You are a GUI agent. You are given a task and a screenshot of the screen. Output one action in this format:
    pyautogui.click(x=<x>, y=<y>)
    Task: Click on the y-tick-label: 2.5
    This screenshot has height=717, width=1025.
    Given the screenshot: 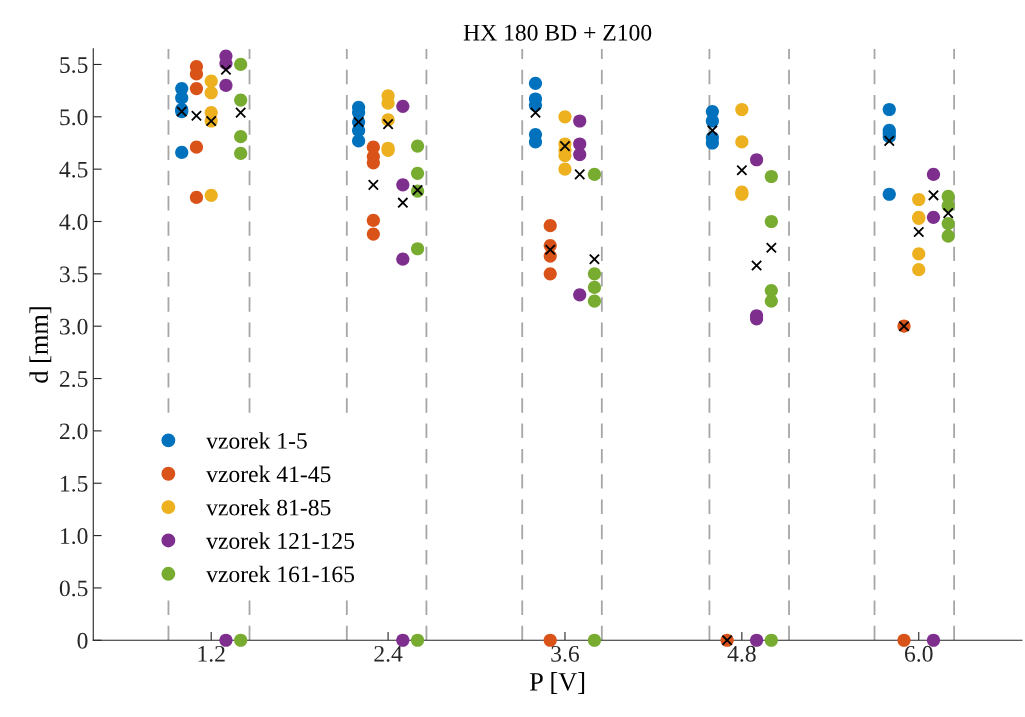 What is the action you would take?
    pyautogui.click(x=73, y=379)
    